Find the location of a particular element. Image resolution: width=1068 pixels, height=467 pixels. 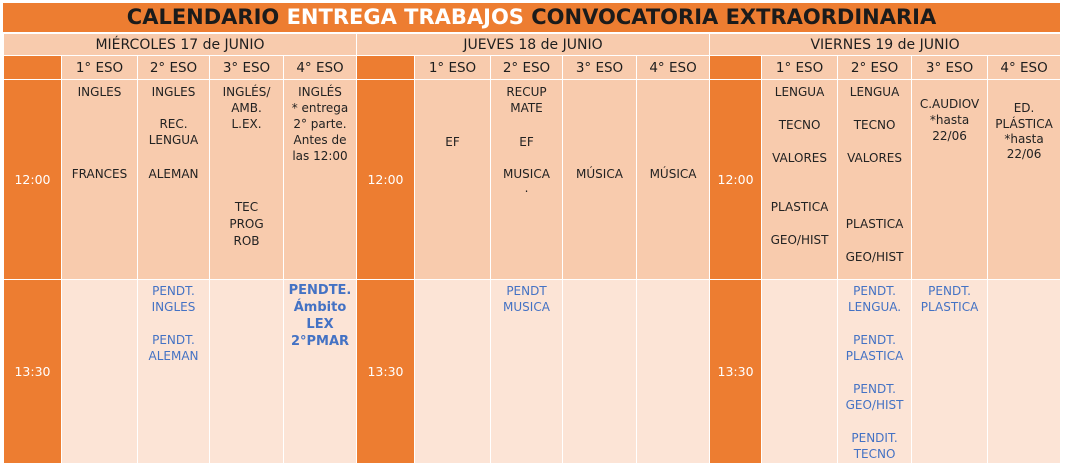

cell-wed-1200-eso1: INGLES FRANCES is located at coordinates (99, 179).